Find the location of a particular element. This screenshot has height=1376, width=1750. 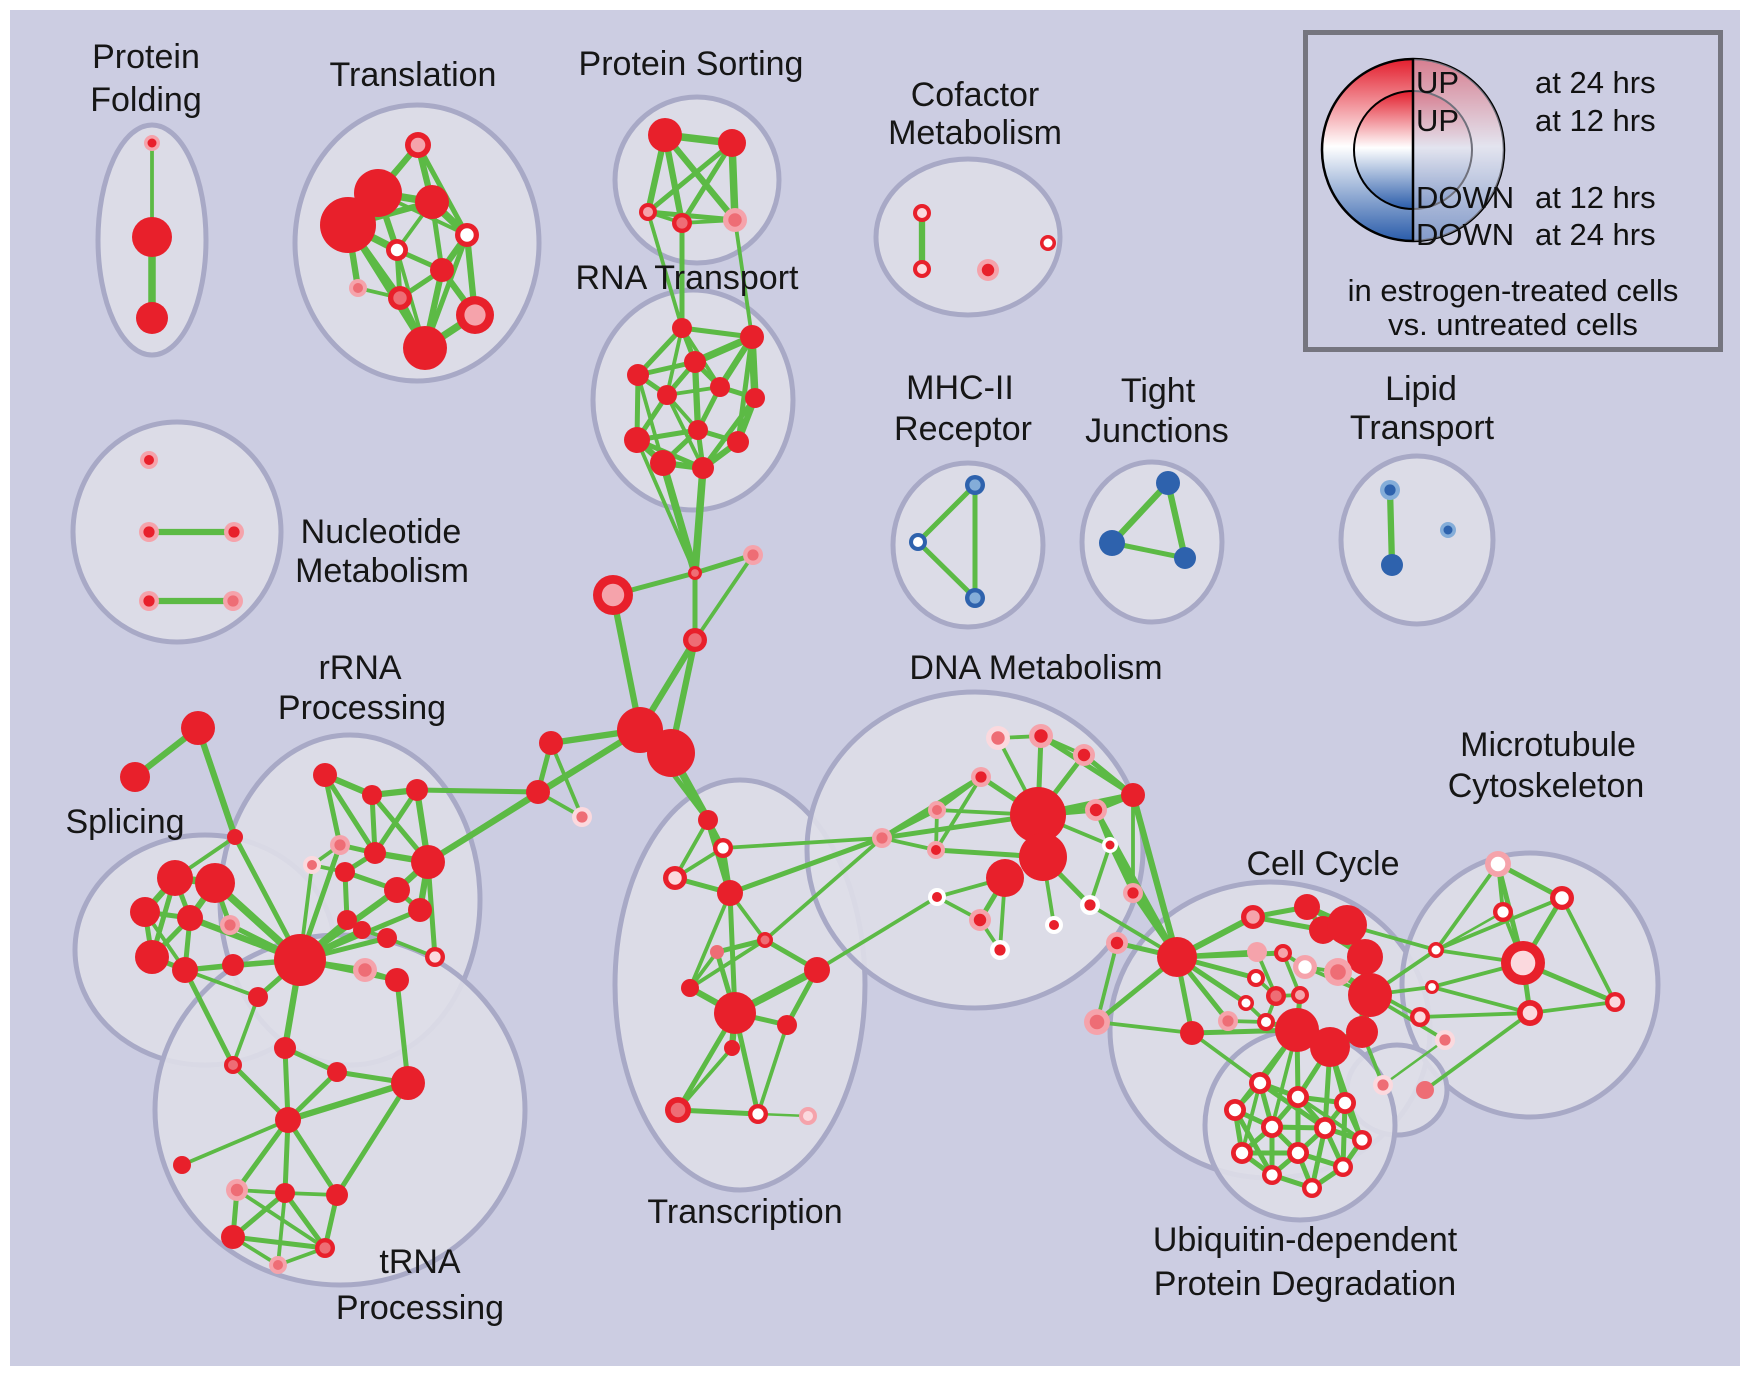

network-node-cc3 is located at coordinates (1192, 1033).